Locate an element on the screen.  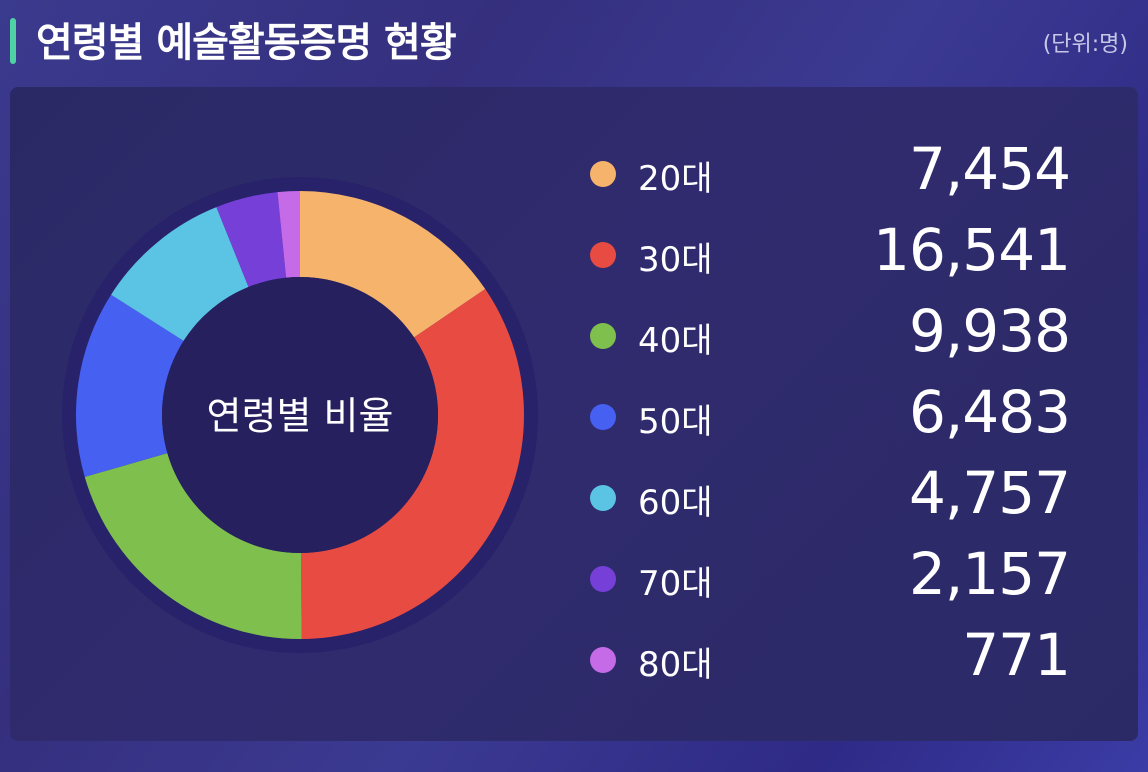
legend-label: 50대 is located at coordinates (675, 422).